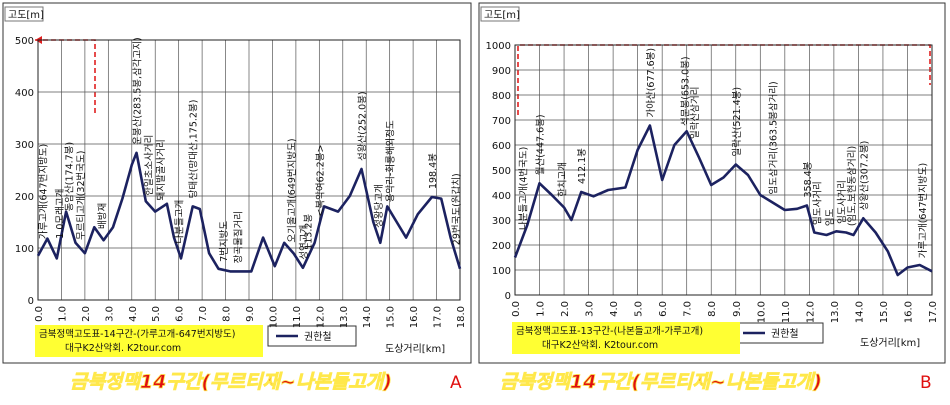 Image resolution: width=950 pixels, height=405 pixels. I want to click on info-text: 금북정맥고도표-13구간-(나본들고개-가루고개), so click(609, 331).